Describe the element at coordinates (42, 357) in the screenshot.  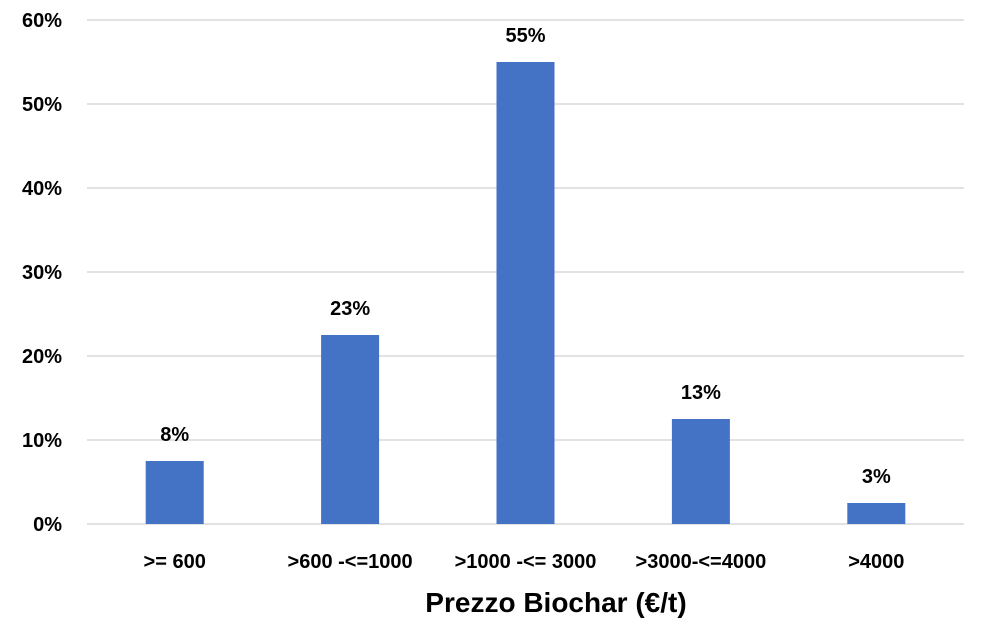
I see `y-tick-label: 20%` at that location.